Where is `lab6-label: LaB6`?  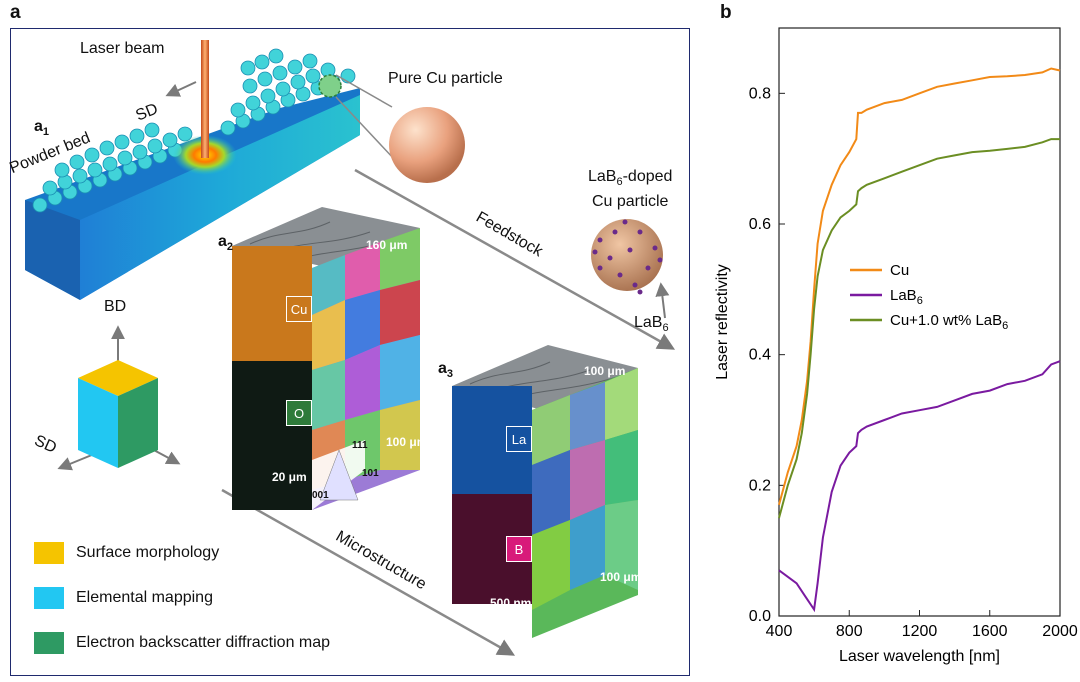
lab6-label: LaB6 is located at coordinates (651, 324).